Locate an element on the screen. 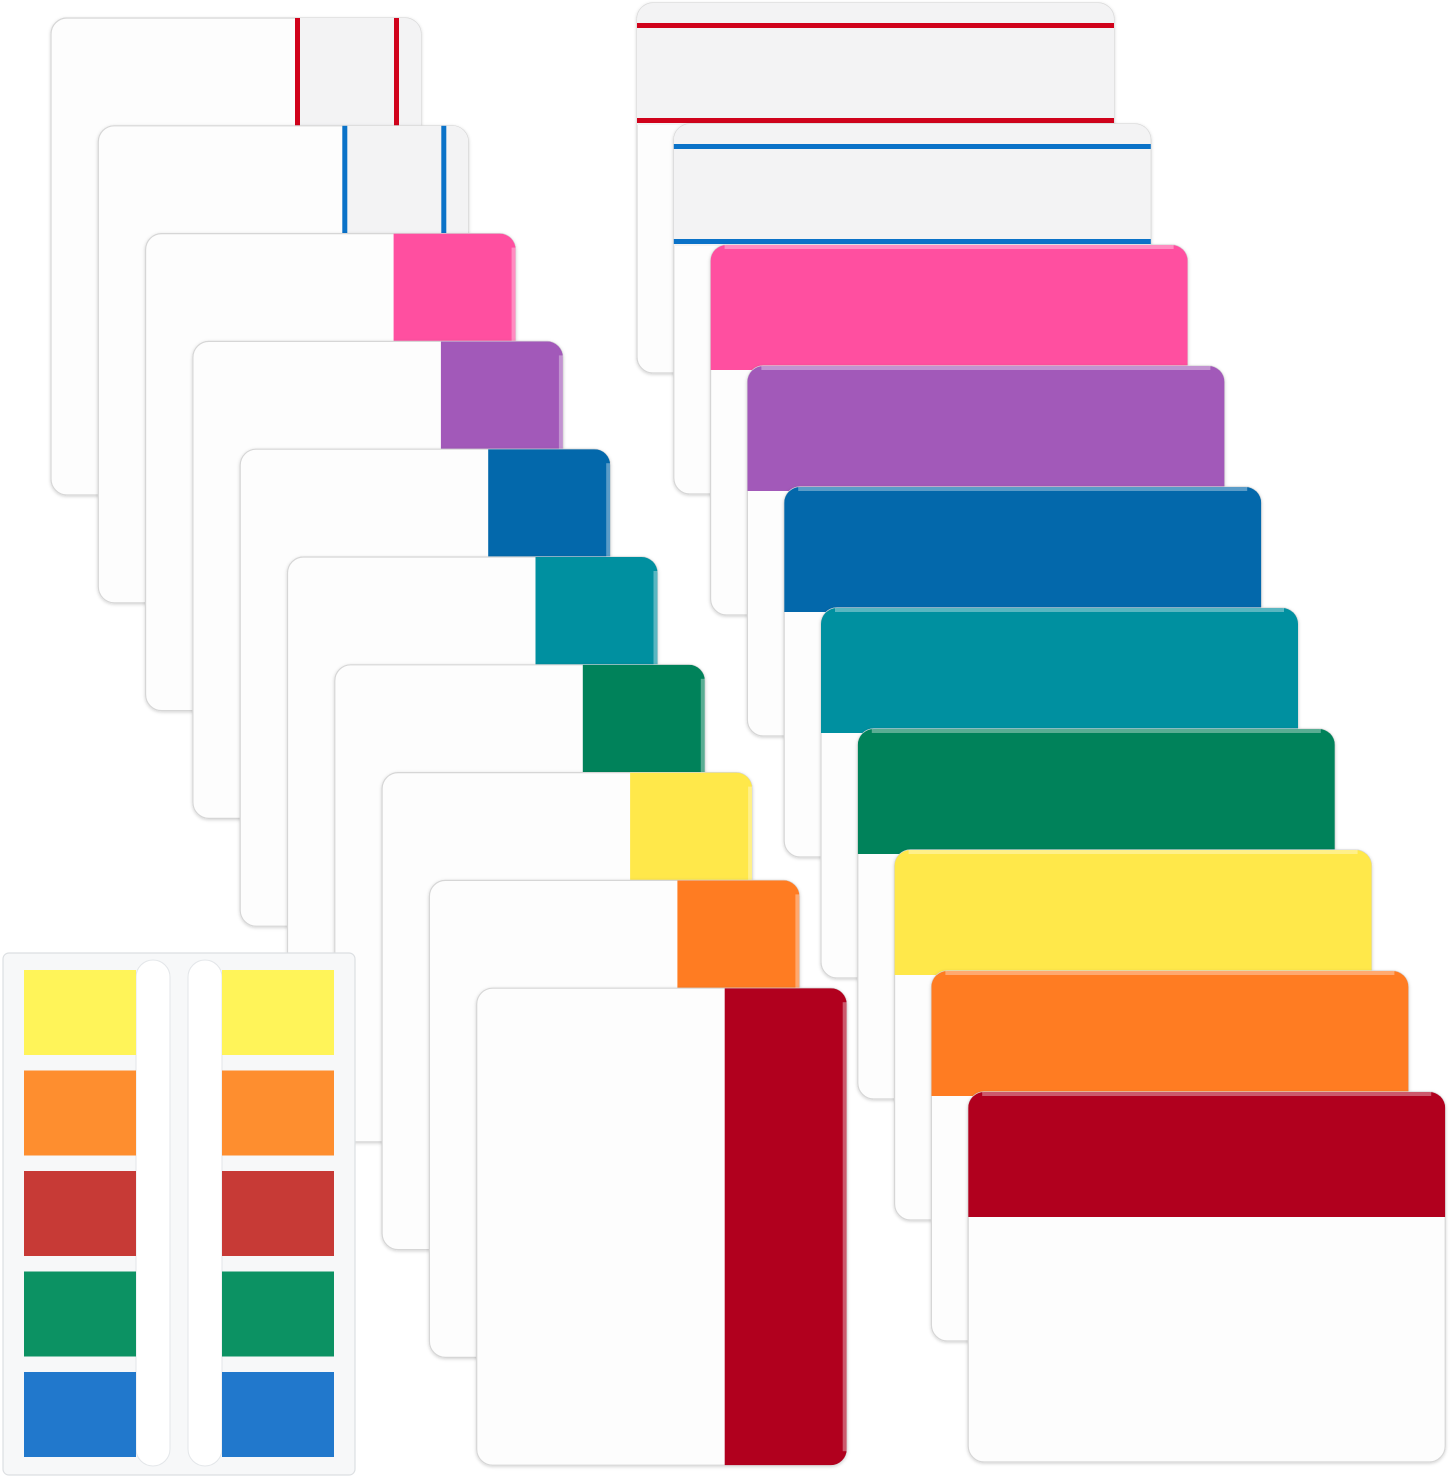 The image size is (1454, 1483). flag-sheet is located at coordinates (179, 1214).